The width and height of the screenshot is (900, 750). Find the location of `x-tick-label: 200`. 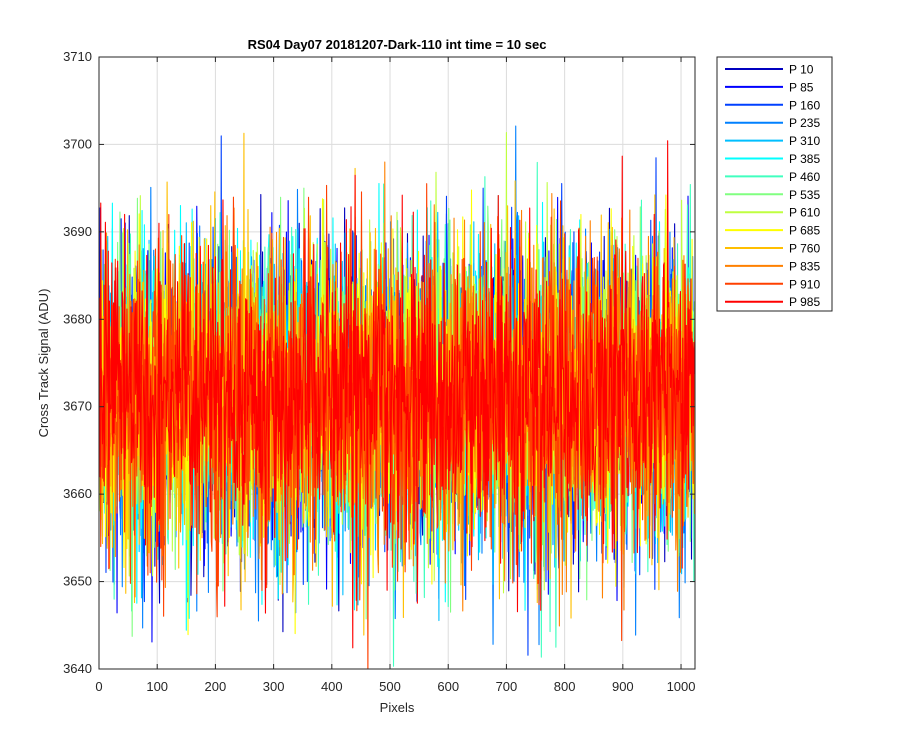

x-tick-label: 200 is located at coordinates (216, 686).